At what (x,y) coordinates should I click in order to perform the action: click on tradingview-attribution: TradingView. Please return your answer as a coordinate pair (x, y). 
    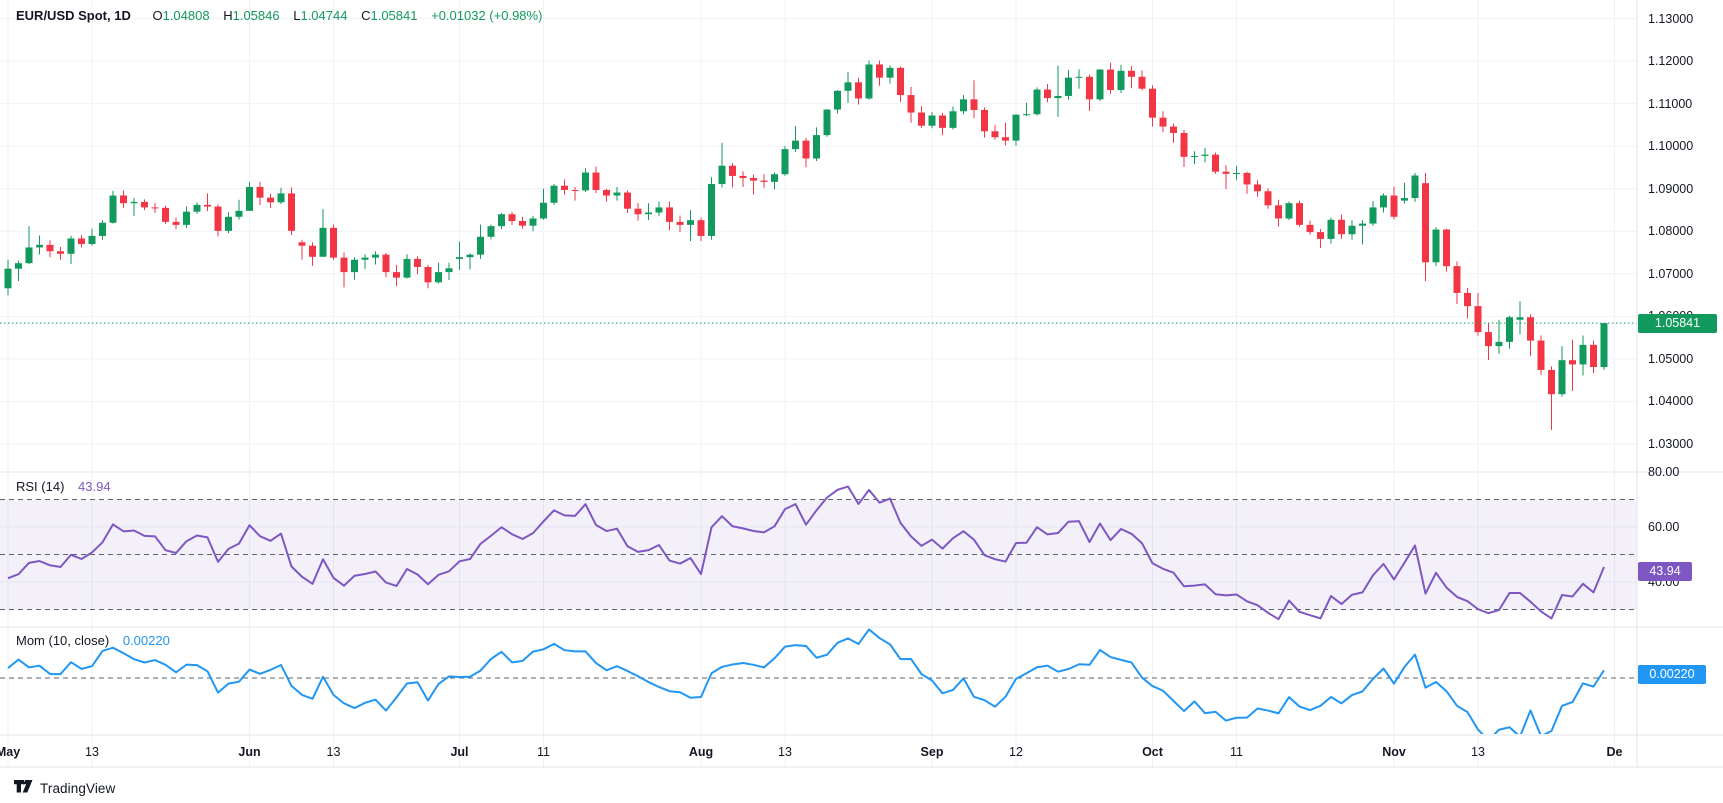
    Looking at the image, I should click on (64, 788).